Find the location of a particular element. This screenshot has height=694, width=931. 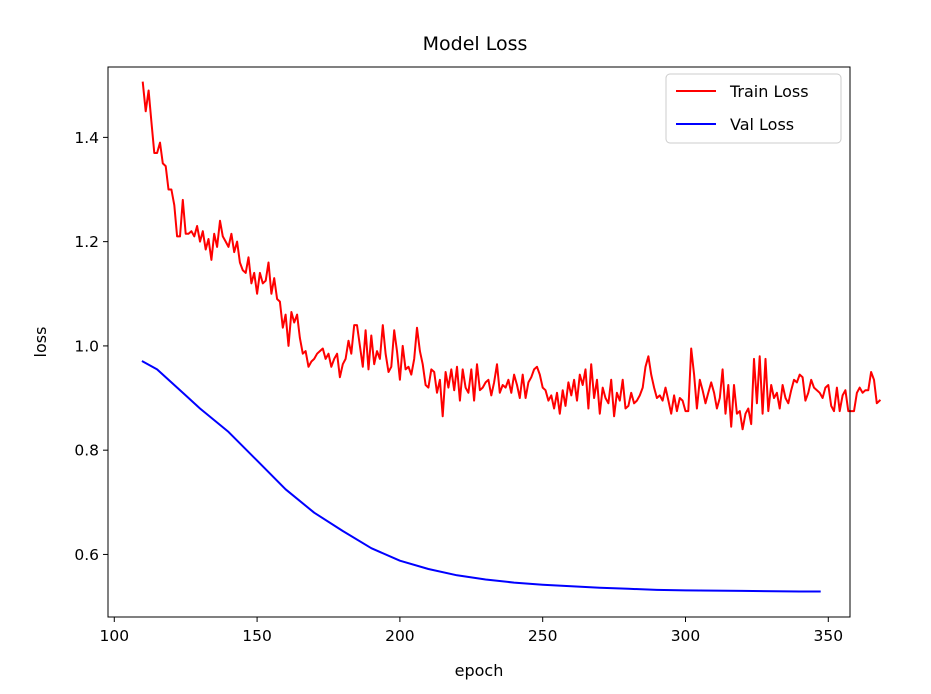

y-axis: 0.6 0.8 1.0 1.2 1.4 is located at coordinates (91, 346).